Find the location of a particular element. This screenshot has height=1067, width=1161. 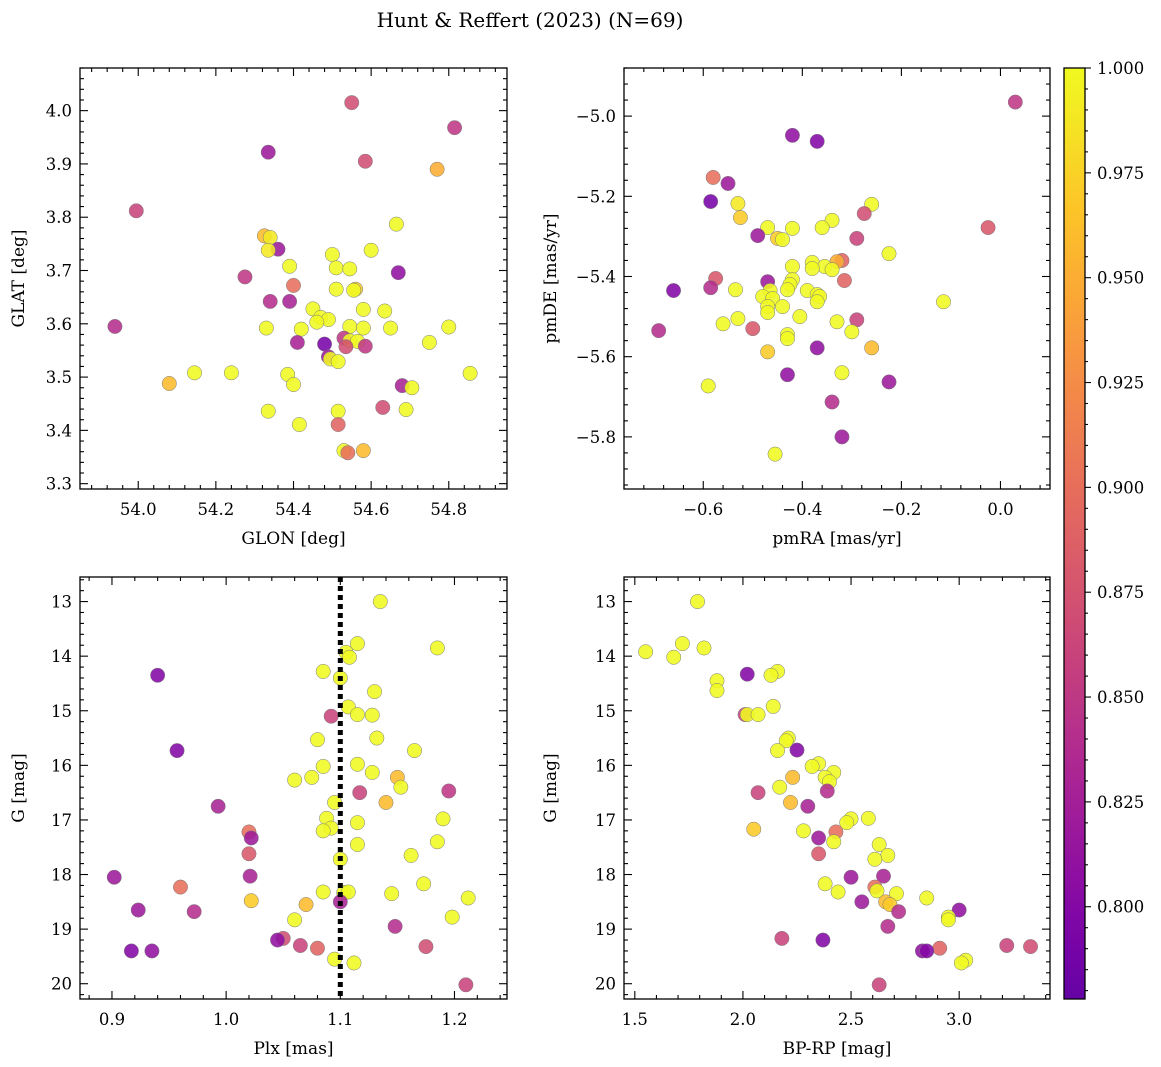

plot-area is located at coordinates (837, 278).